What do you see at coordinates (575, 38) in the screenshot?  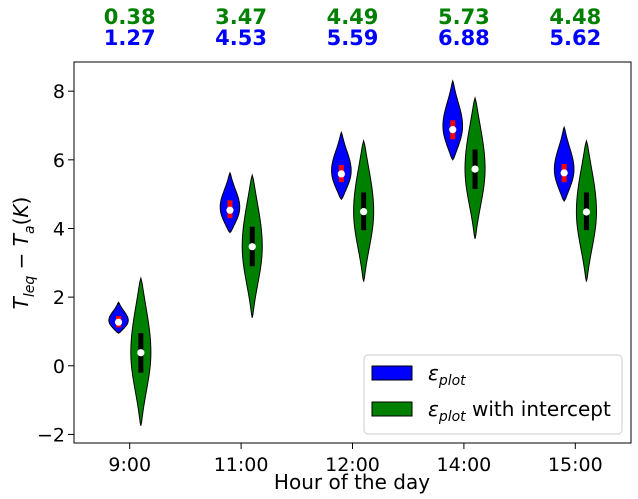 I see `top-label-plot: 5.62` at bounding box center [575, 38].